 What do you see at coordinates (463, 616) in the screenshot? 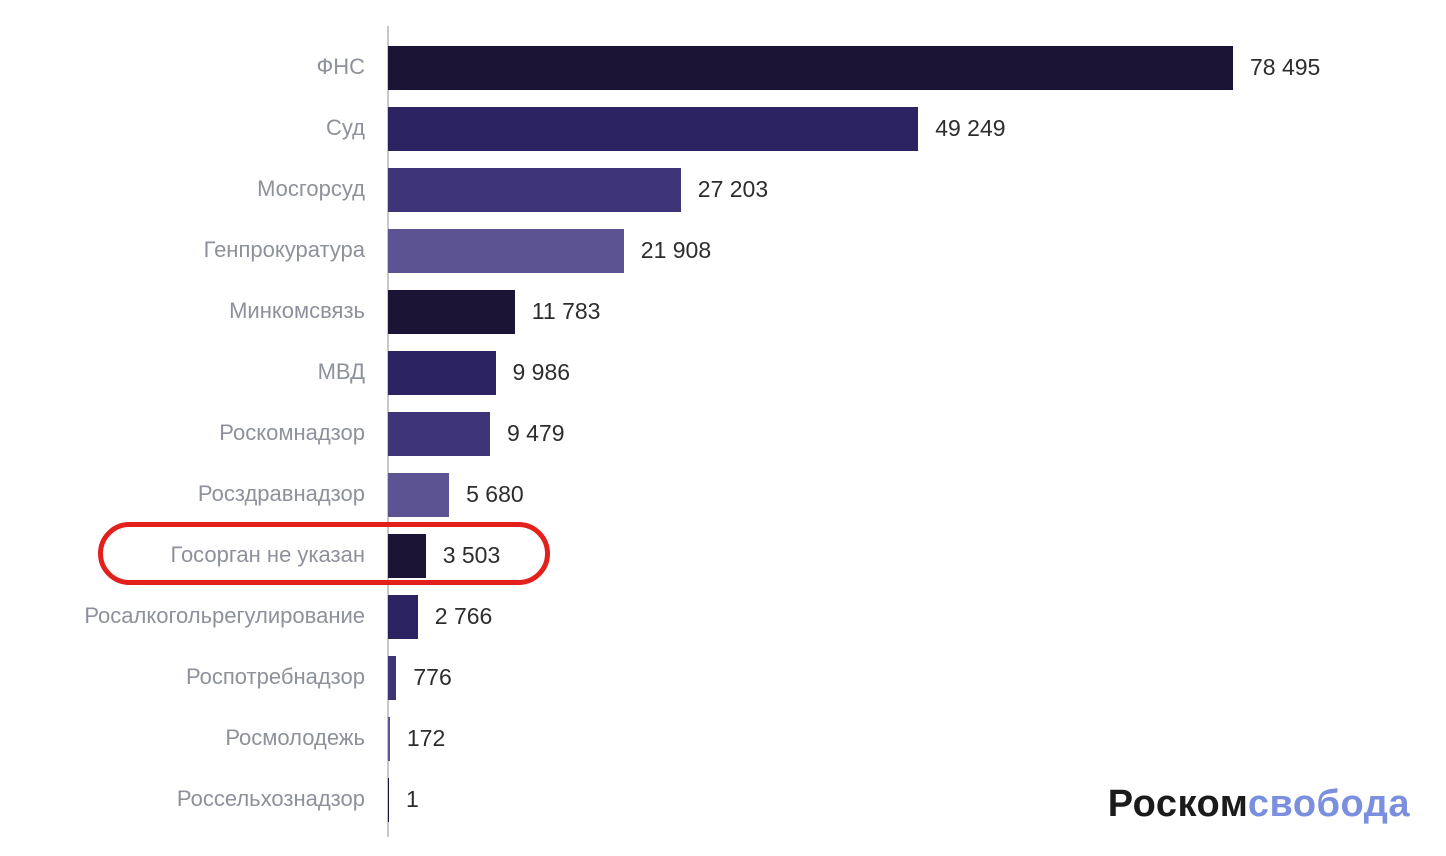
I see `value-label: 2 766` at bounding box center [463, 616].